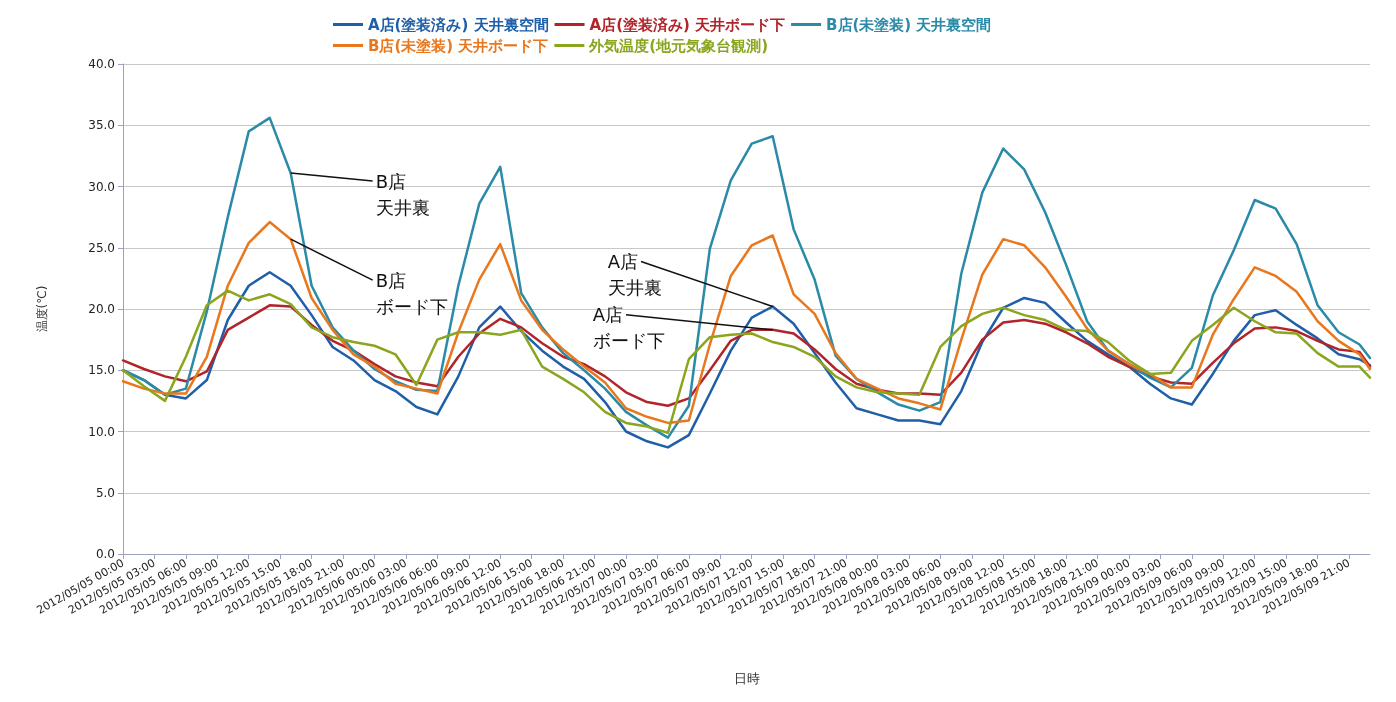 The width and height of the screenshot is (1396, 702). Describe the element at coordinates (687, 24) in the screenshot. I see `legend-label: A店(塗装済み) 天井ボード下` at that location.